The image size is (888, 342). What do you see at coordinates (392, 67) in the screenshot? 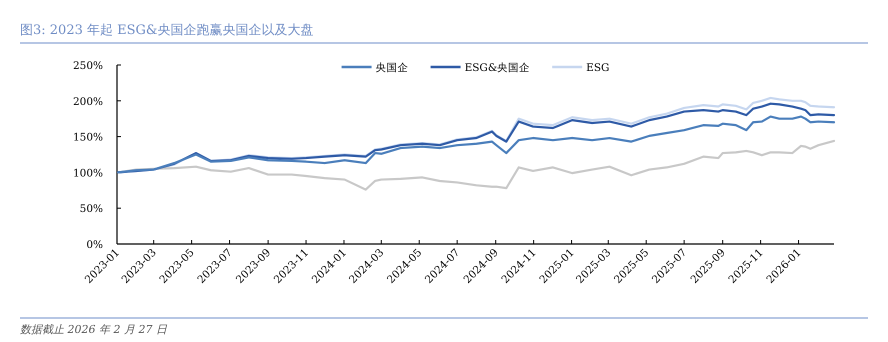
I see `legend-label: 央国企` at bounding box center [392, 67].